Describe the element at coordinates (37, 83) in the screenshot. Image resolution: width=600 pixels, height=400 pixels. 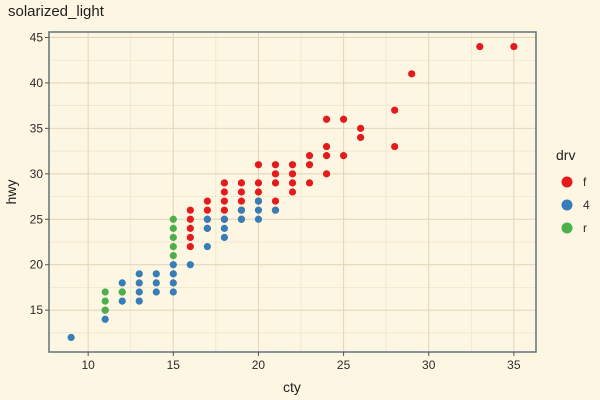
I see `y-tick-label: 40` at that location.